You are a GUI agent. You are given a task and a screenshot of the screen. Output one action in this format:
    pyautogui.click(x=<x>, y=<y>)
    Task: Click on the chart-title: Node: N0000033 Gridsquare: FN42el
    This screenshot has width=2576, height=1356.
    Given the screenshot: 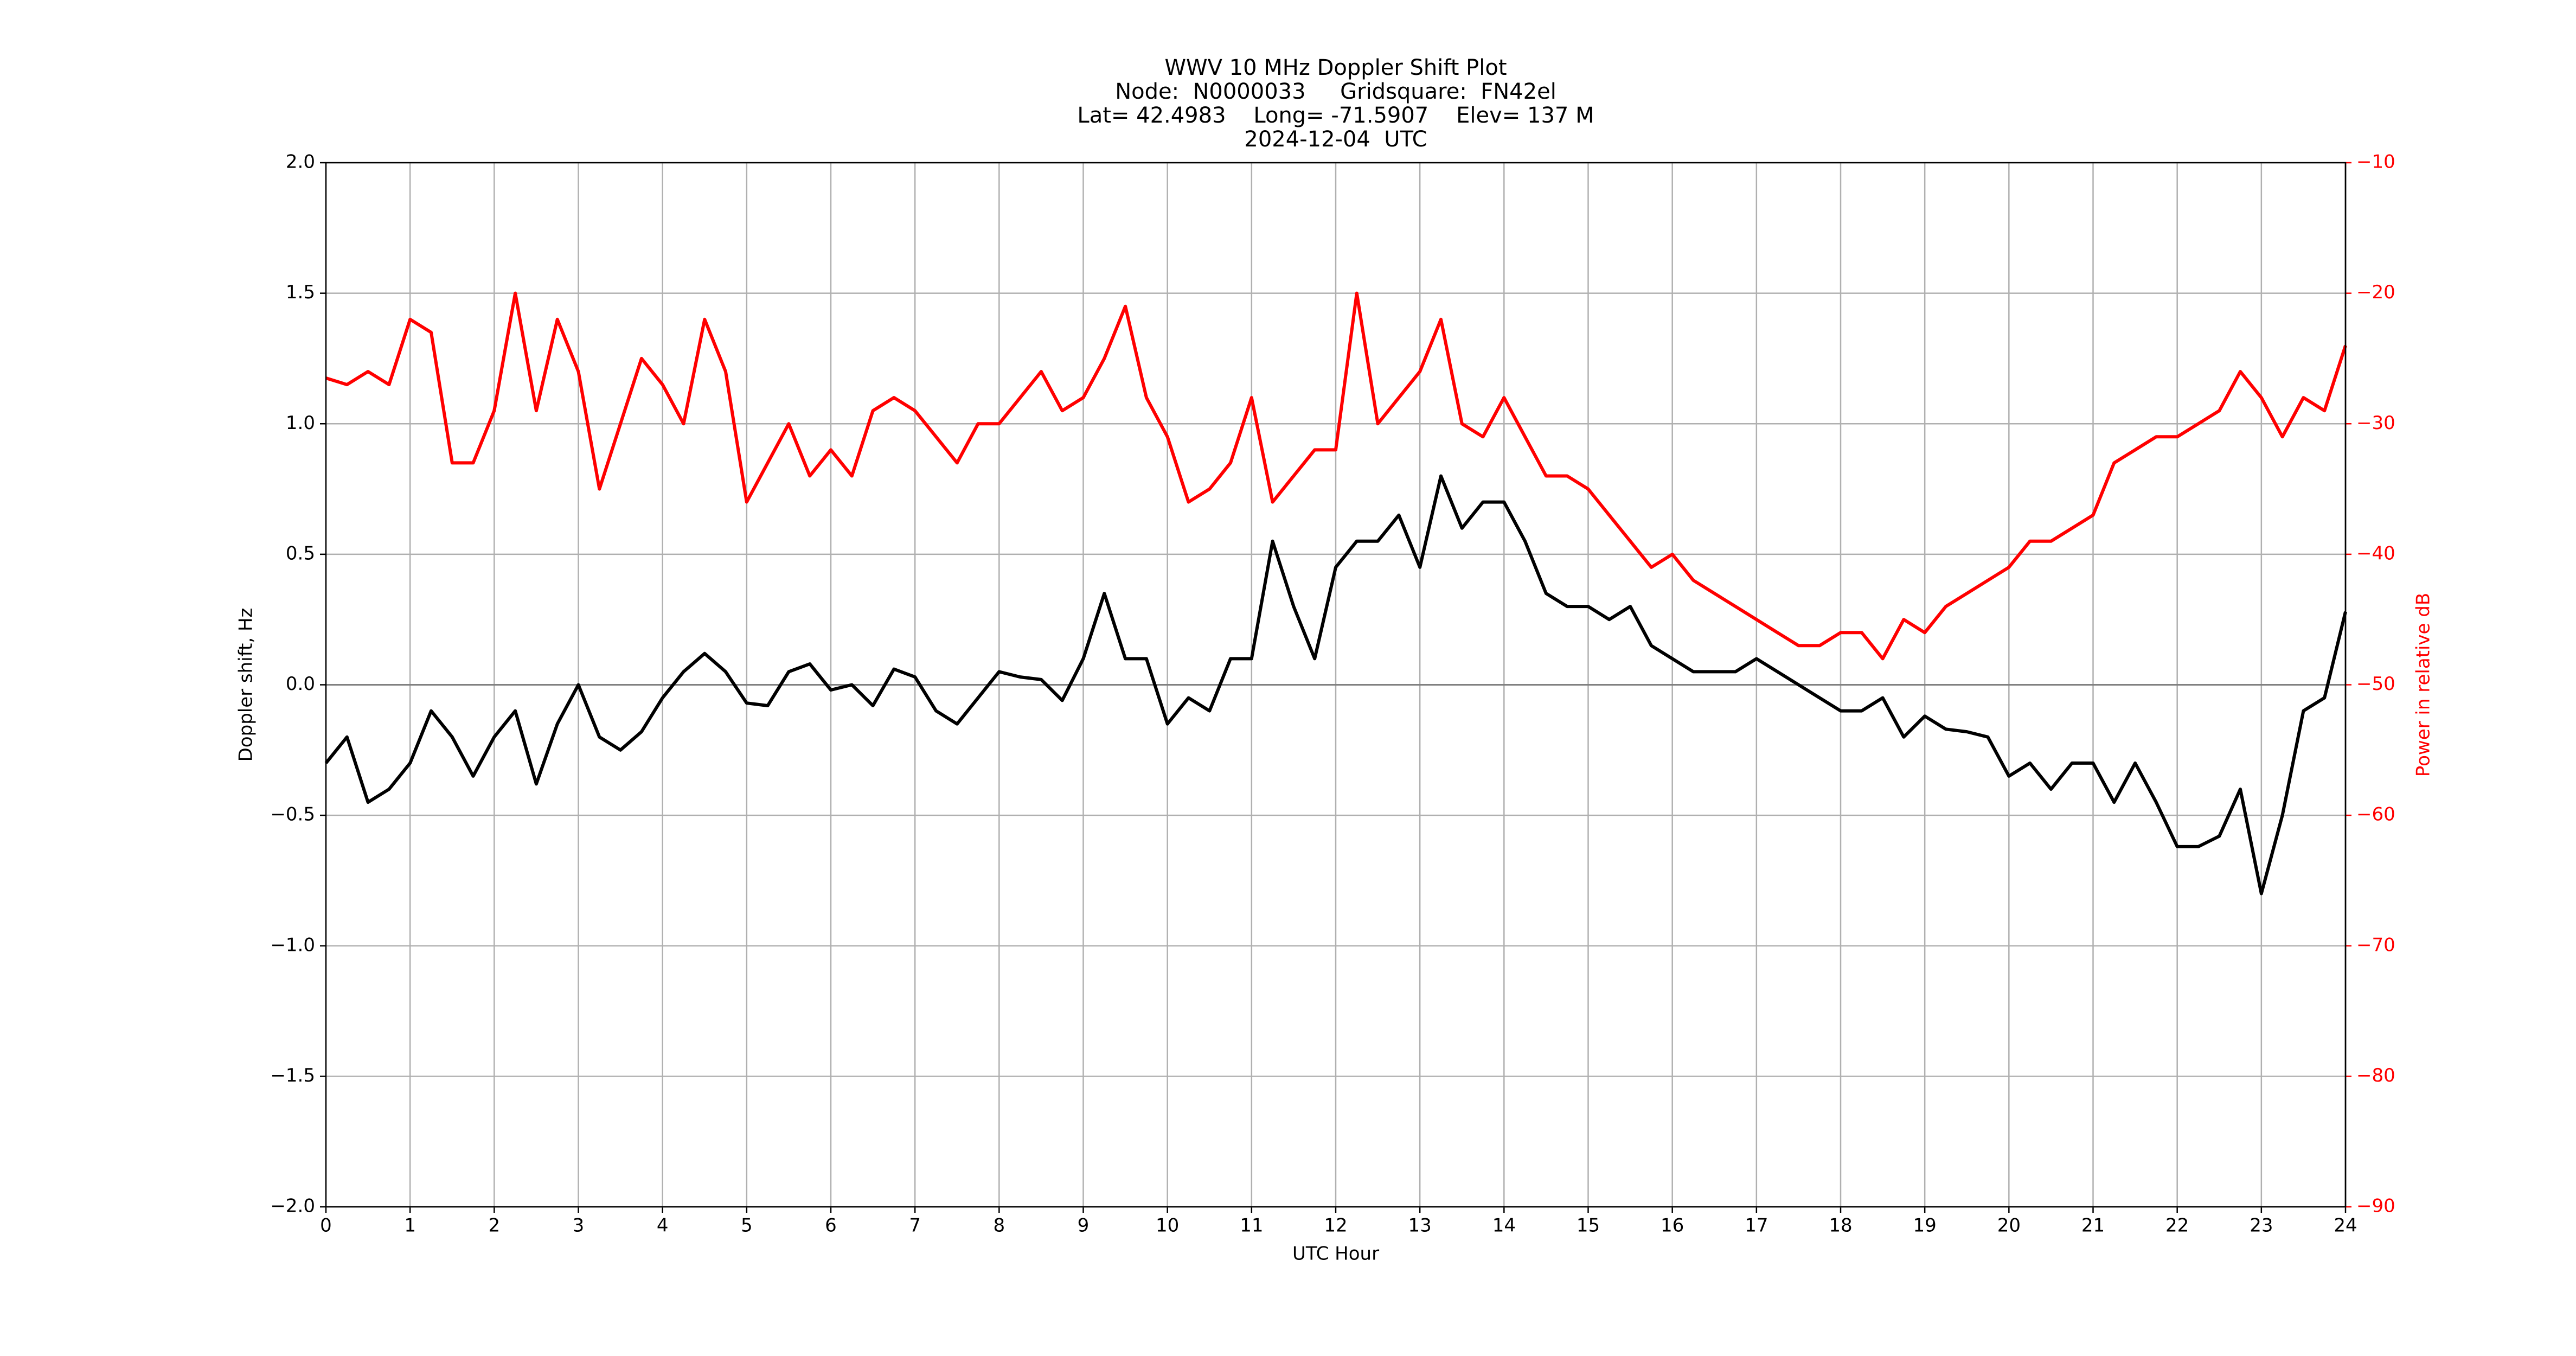 What is the action you would take?
    pyautogui.click(x=1336, y=91)
    